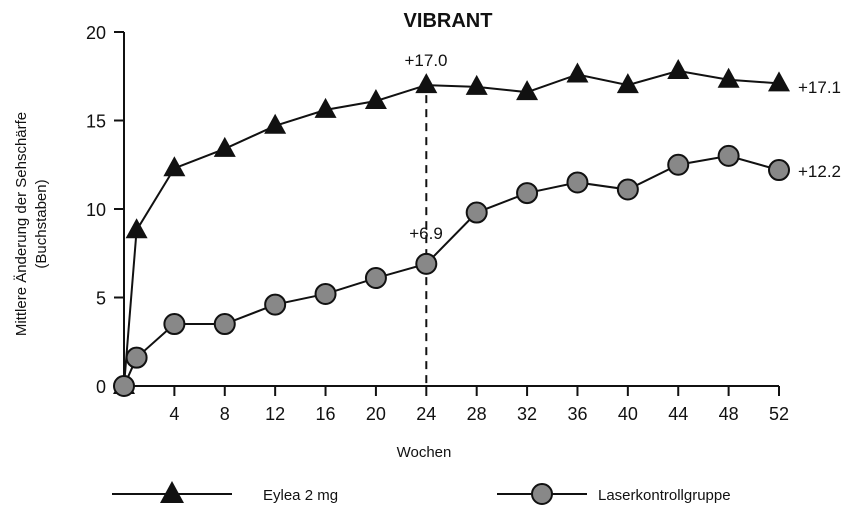 This screenshot has height=510, width=852. I want to click on x-tick-label: 4, so click(174, 414).